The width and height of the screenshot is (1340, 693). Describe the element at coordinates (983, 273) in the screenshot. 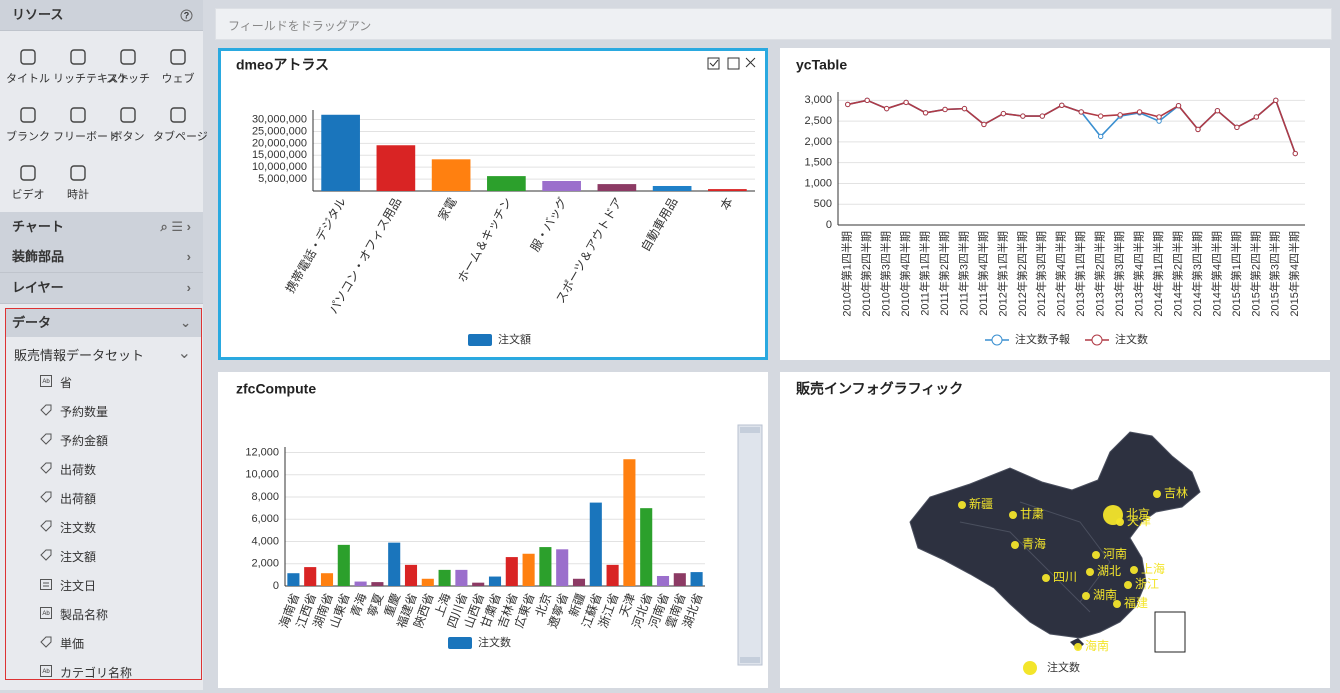

I see `x-tick-label: 2011年第4四半期` at that location.